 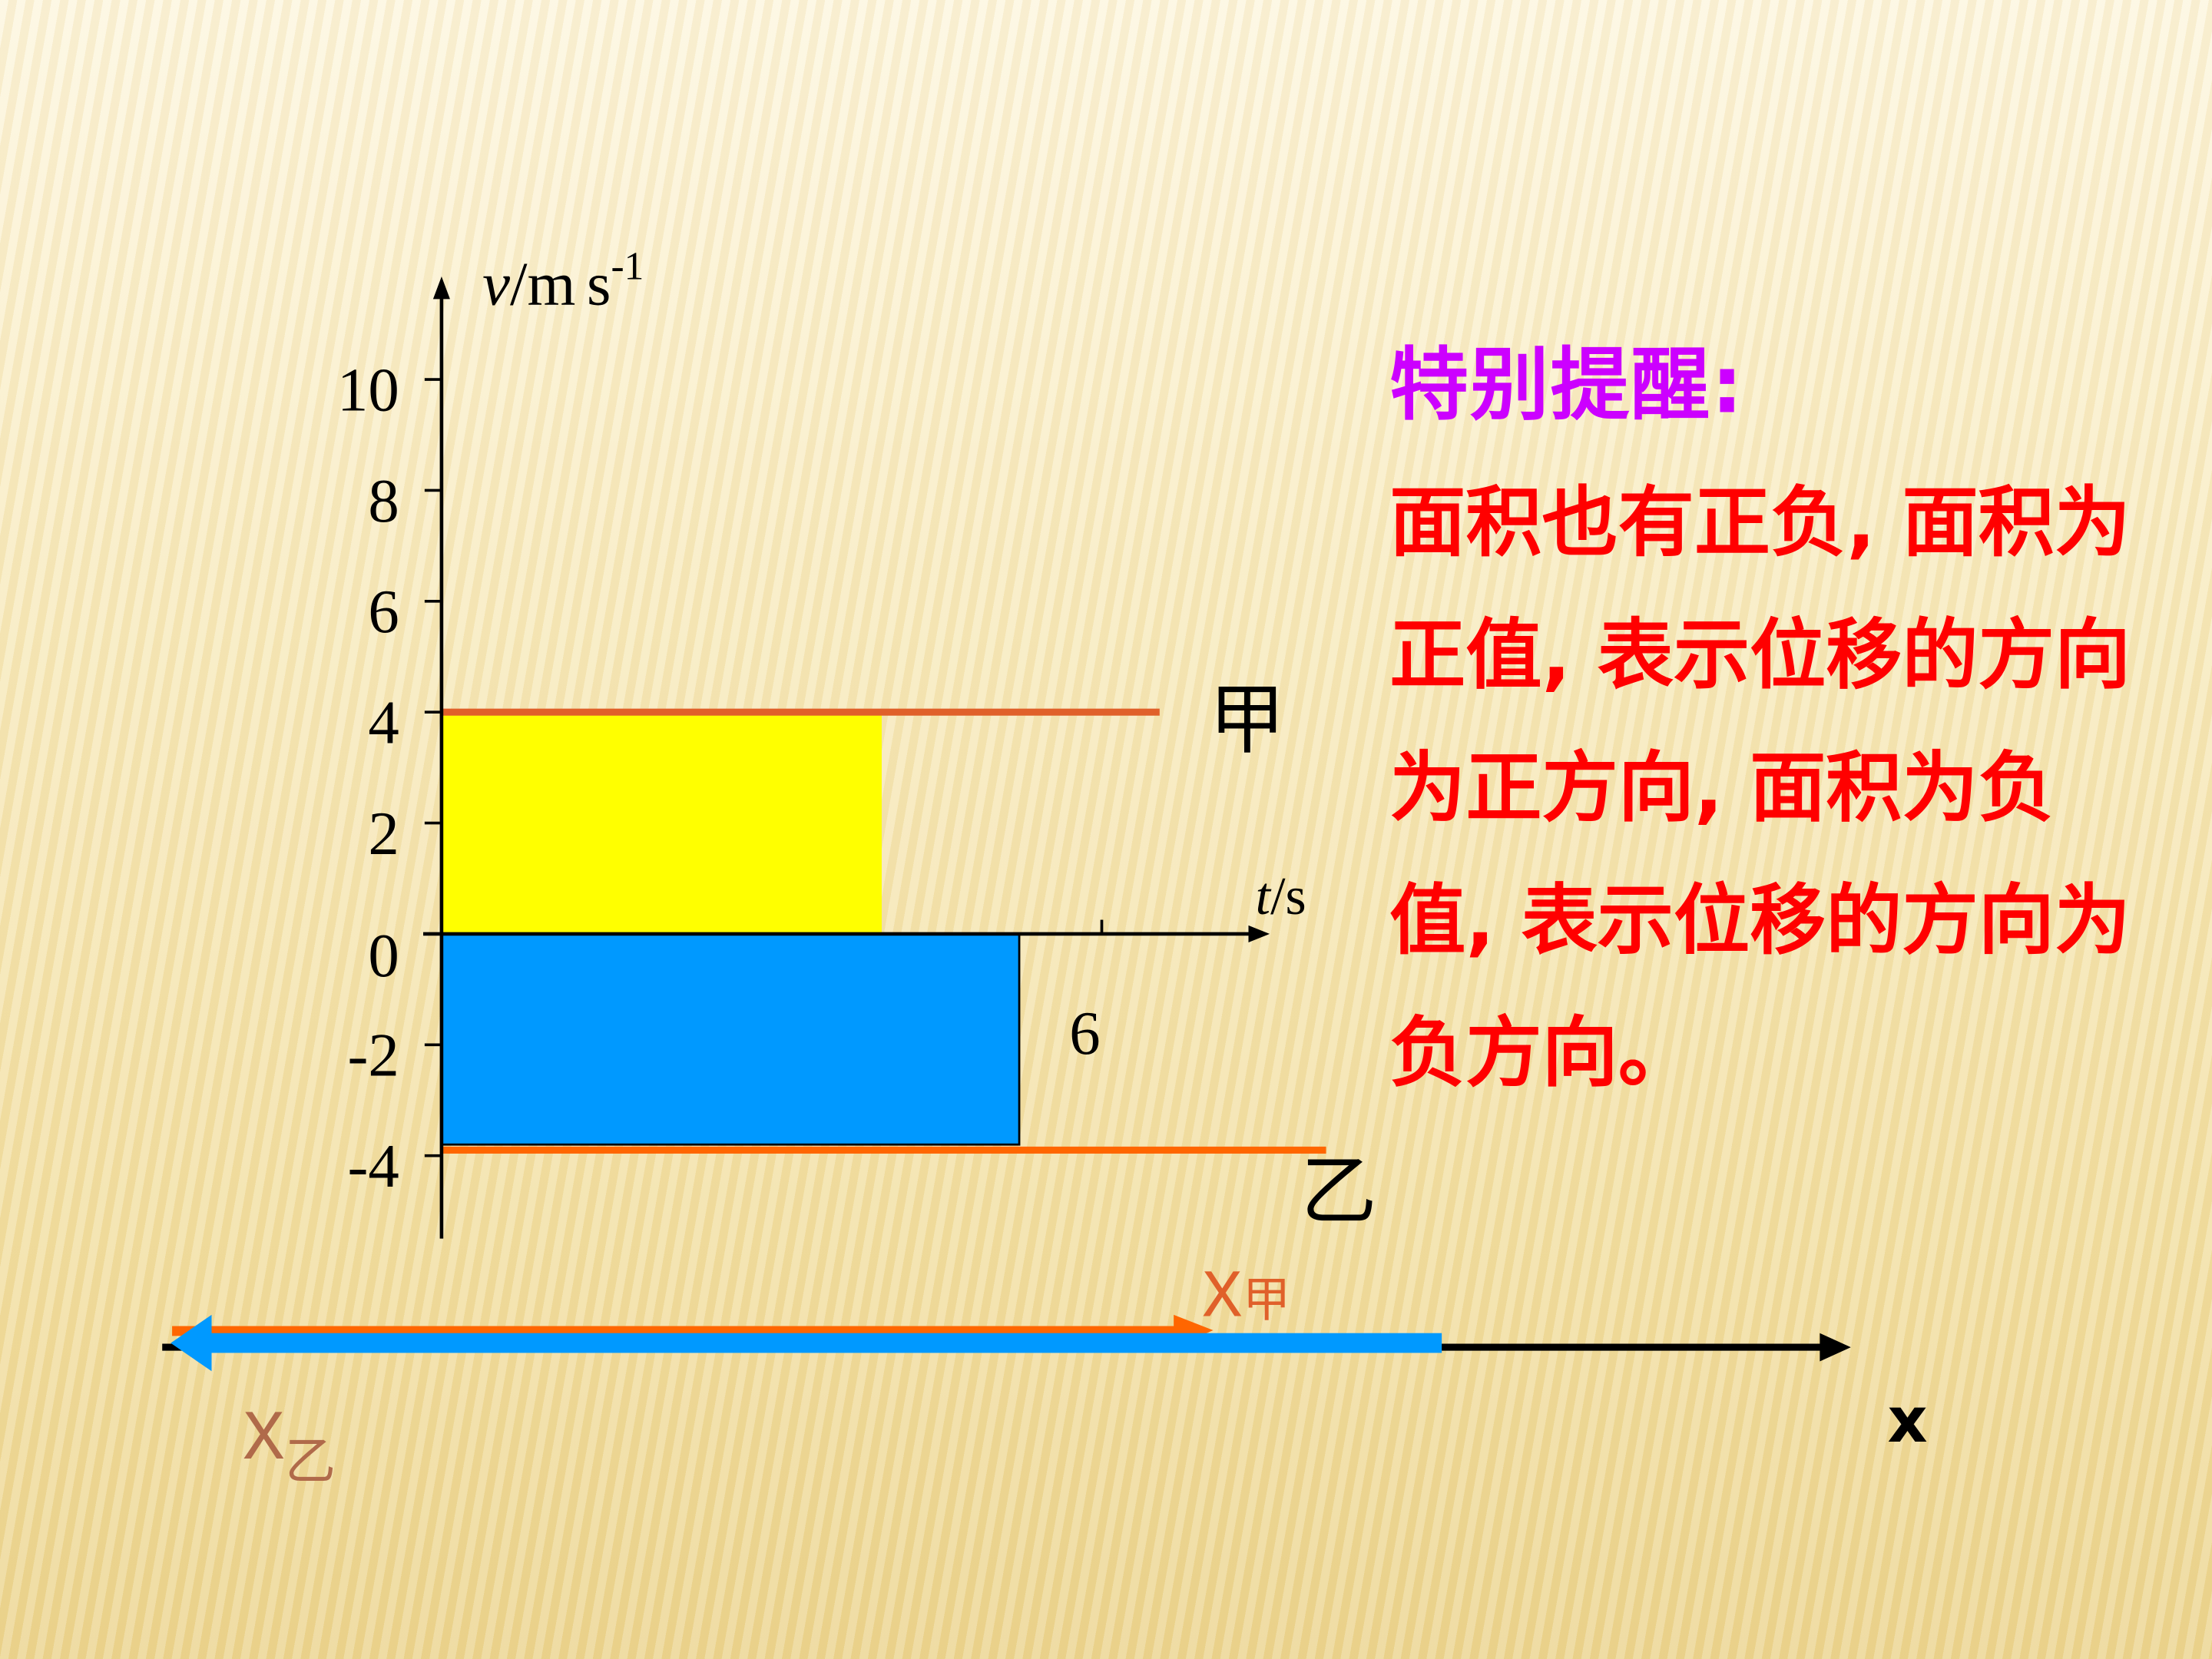 What do you see at coordinates (383, 956) in the screenshot?
I see `y-tick-label: 0` at bounding box center [383, 956].